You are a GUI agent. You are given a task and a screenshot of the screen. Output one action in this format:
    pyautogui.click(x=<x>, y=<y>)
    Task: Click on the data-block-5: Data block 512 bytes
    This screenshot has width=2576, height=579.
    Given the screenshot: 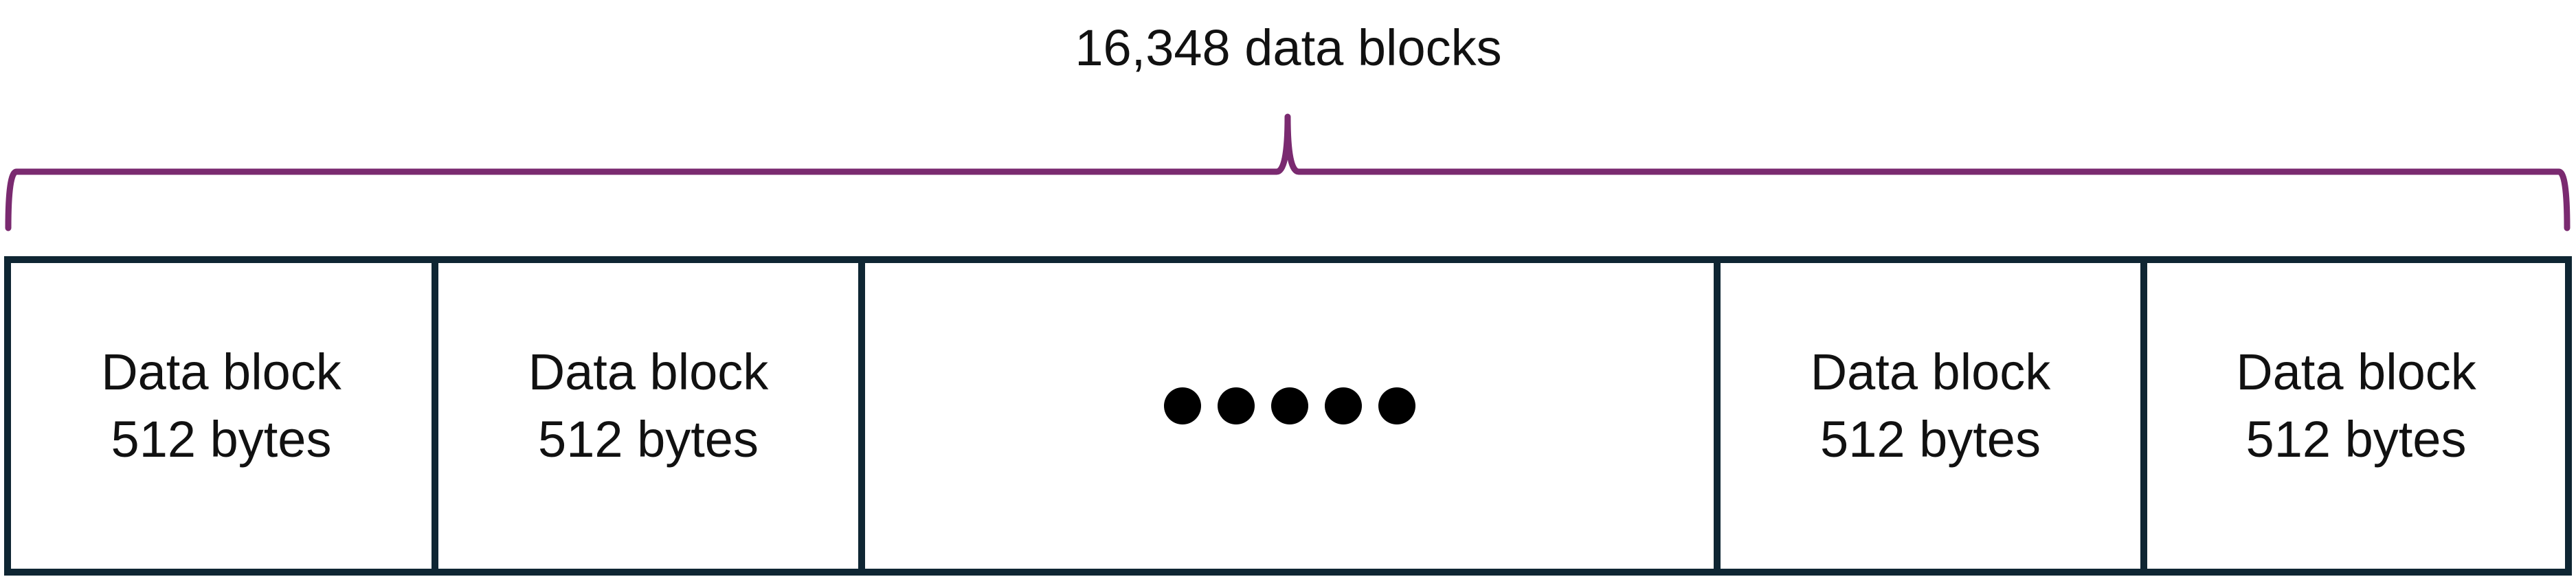 What is the action you would take?
    pyautogui.click(x=2356, y=416)
    